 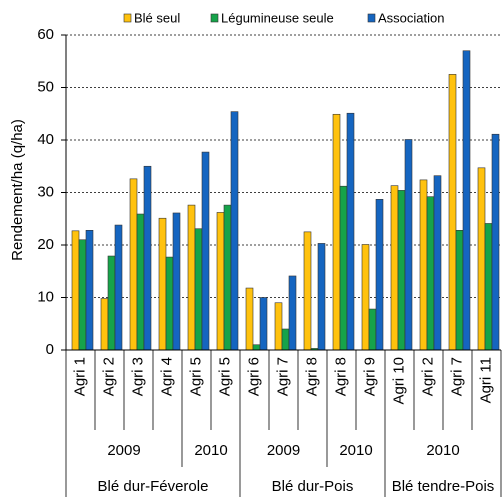 I want to click on legend-label: Légumineuse seule, so click(x=277, y=17).